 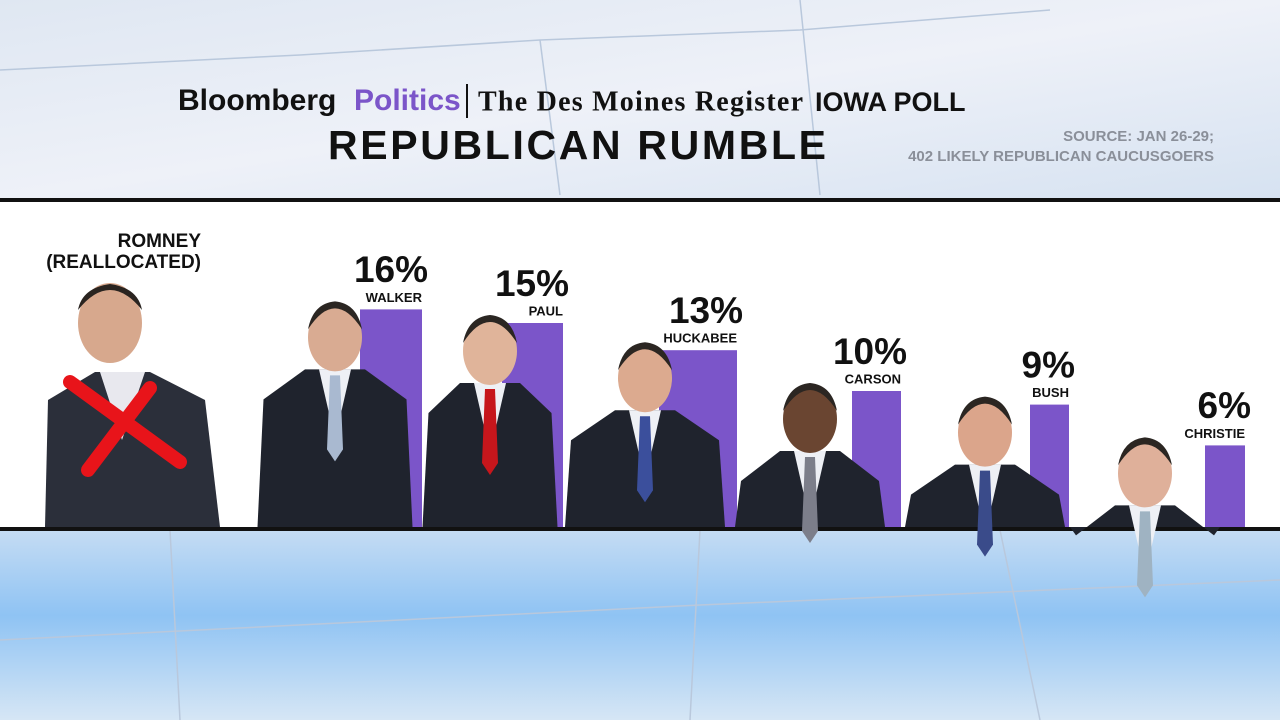 What do you see at coordinates (700, 338) in the screenshot?
I see `category-label: HUCKABEE` at bounding box center [700, 338].